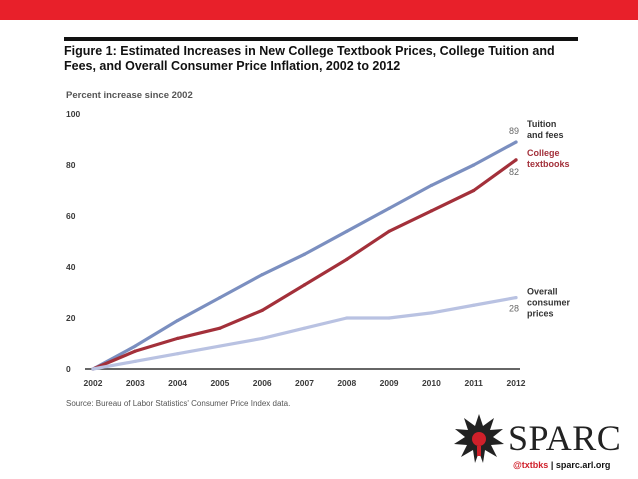  What do you see at coordinates (531, 465) in the screenshot?
I see `twitter-handle: @txtbks` at bounding box center [531, 465].